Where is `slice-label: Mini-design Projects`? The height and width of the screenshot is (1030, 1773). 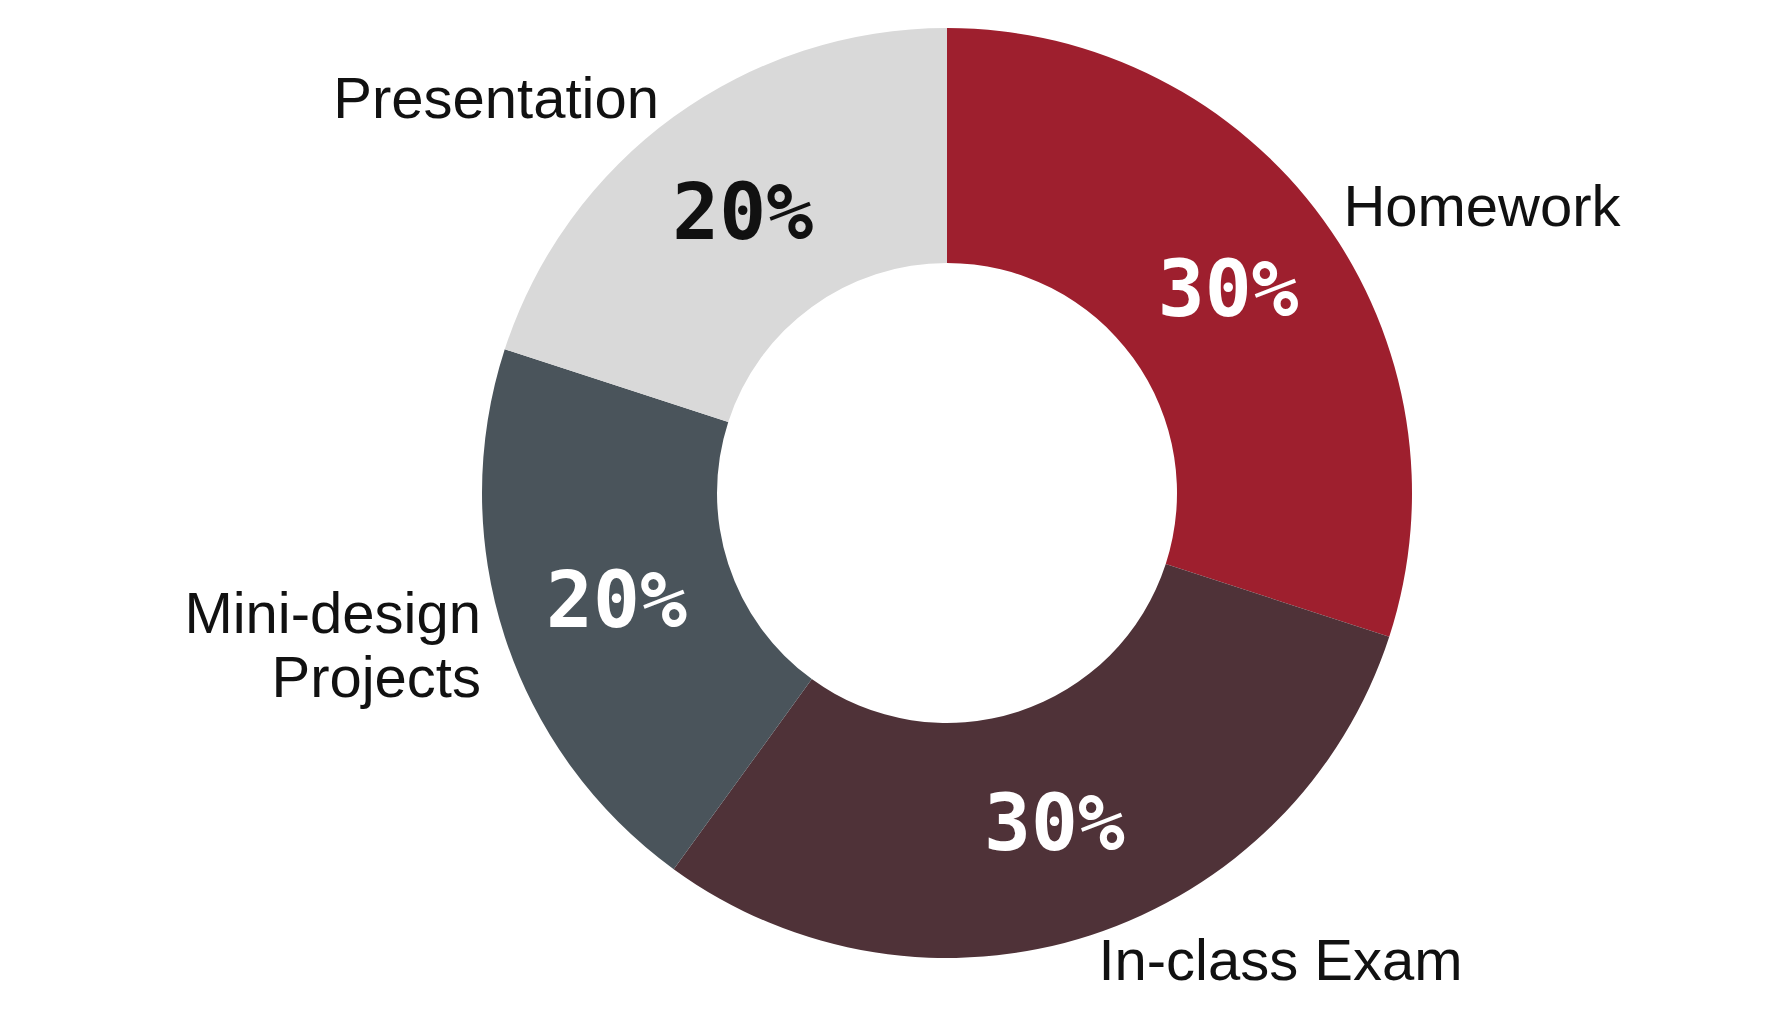 slice-label: Mini-design Projects is located at coordinates (332, 644).